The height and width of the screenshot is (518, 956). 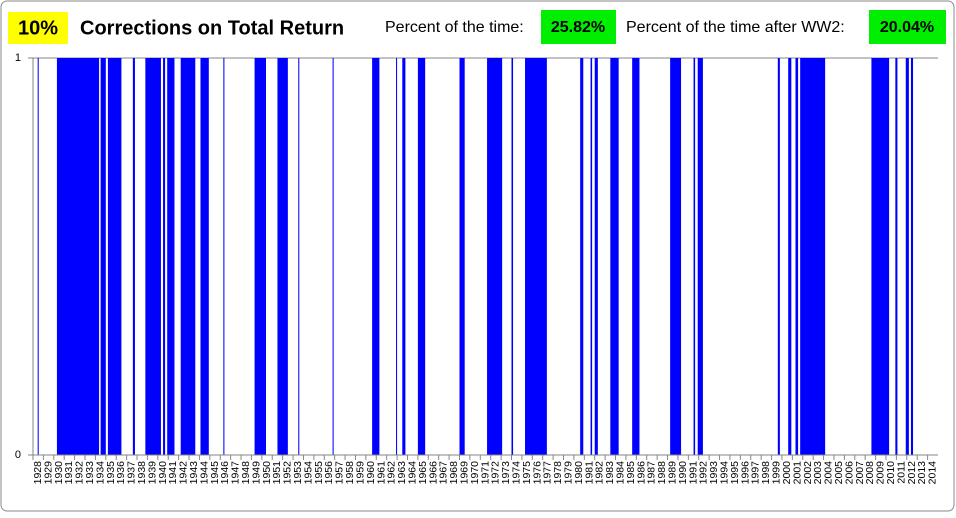 I want to click on x-tick-label: 1956, so click(x=329, y=473).